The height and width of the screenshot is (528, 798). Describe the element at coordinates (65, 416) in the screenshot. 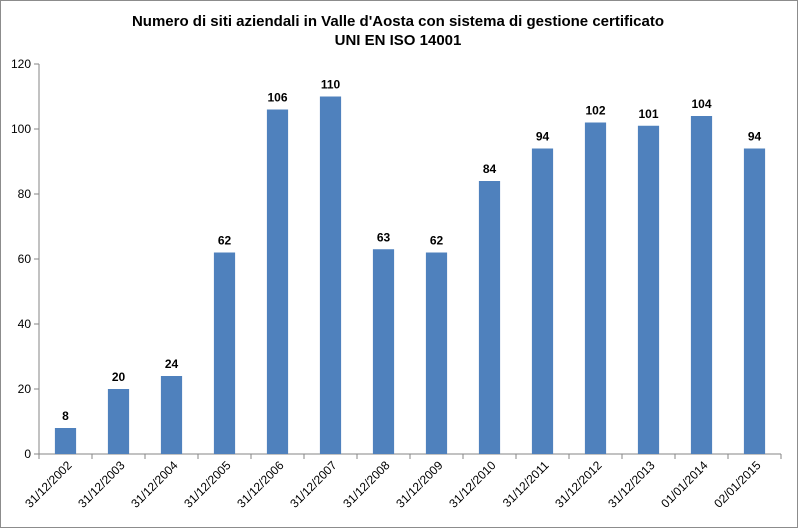

I see `data-label: 8` at that location.